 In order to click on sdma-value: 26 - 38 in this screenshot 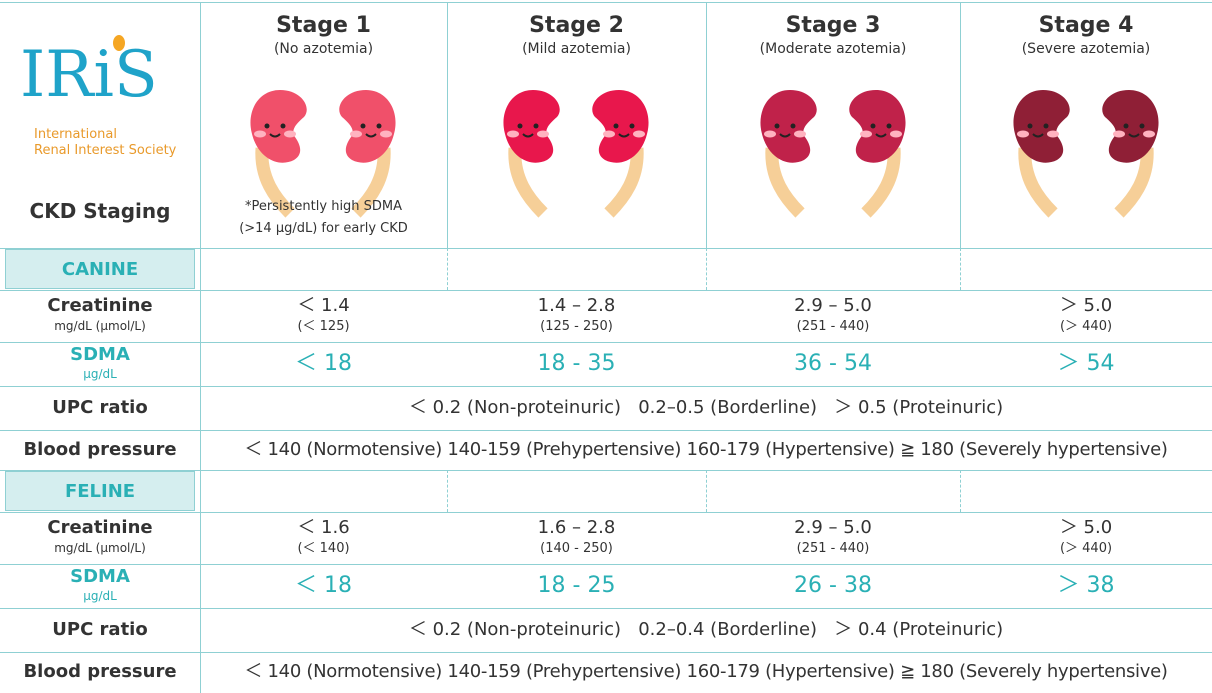, I will do `click(833, 585)`.